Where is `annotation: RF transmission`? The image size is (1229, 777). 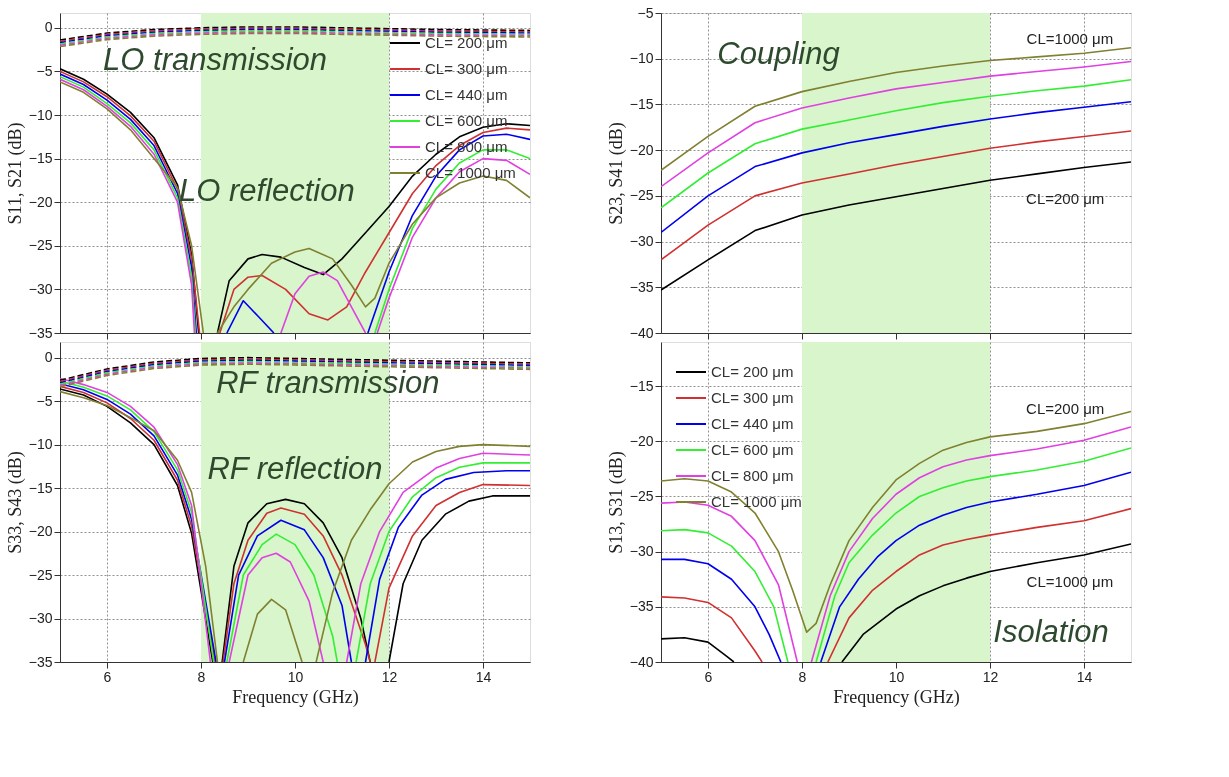
annotation: RF transmission is located at coordinates (328, 382).